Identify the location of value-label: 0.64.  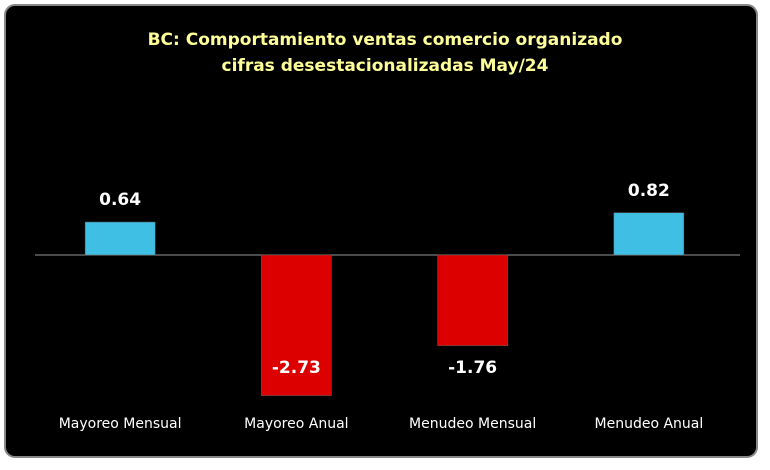
(120, 200).